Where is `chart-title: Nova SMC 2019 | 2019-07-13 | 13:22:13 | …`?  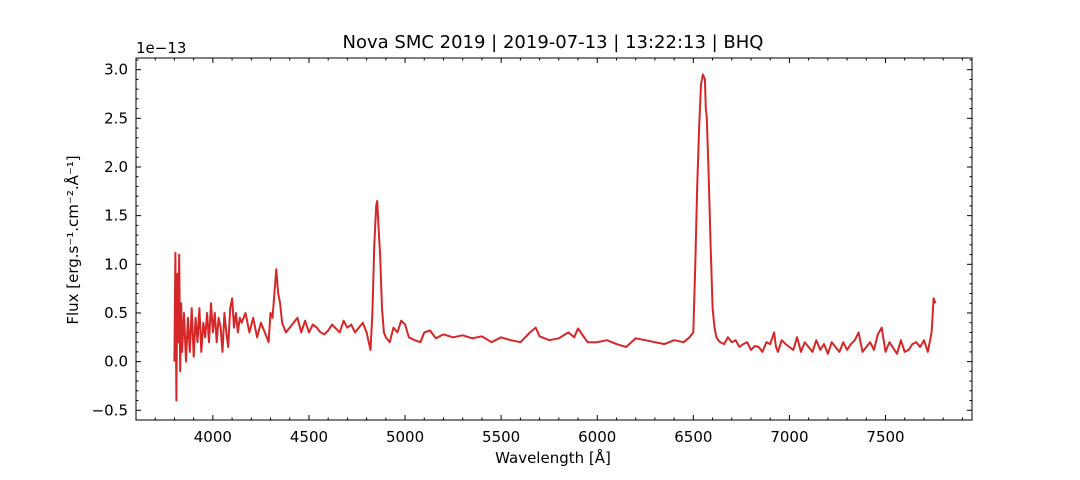 chart-title: Nova SMC 2019 | 2019-07-13 | 13:22:13 | … is located at coordinates (553, 42).